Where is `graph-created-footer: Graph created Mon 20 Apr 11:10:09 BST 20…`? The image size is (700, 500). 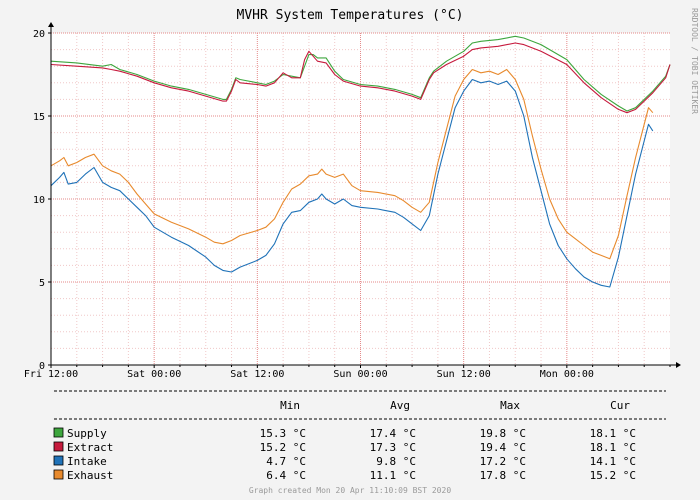 graph-created-footer: Graph created Mon 20 Apr 11:10:09 BST 20… is located at coordinates (350, 490).